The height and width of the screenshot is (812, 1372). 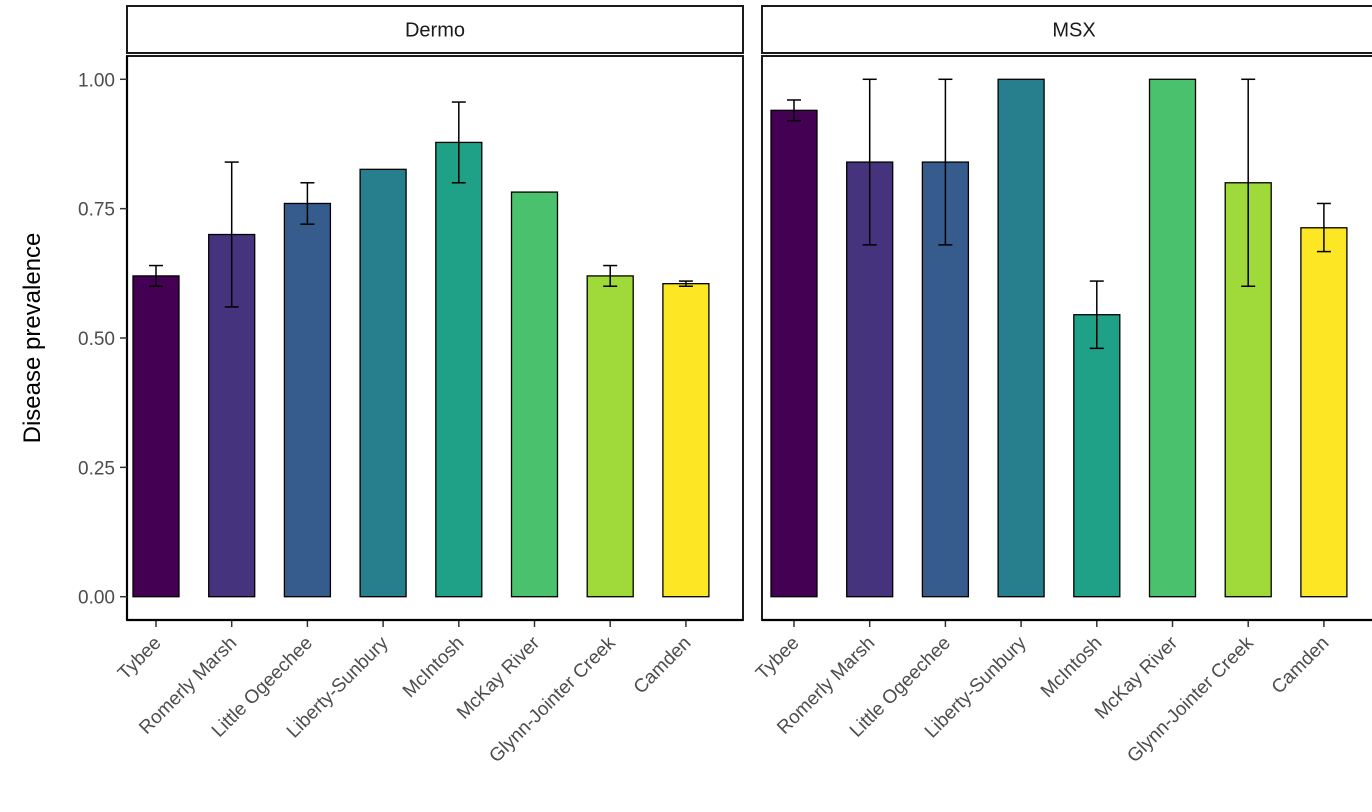 What do you see at coordinates (307, 400) in the screenshot?
I see `bar-little-ogeechee` at bounding box center [307, 400].